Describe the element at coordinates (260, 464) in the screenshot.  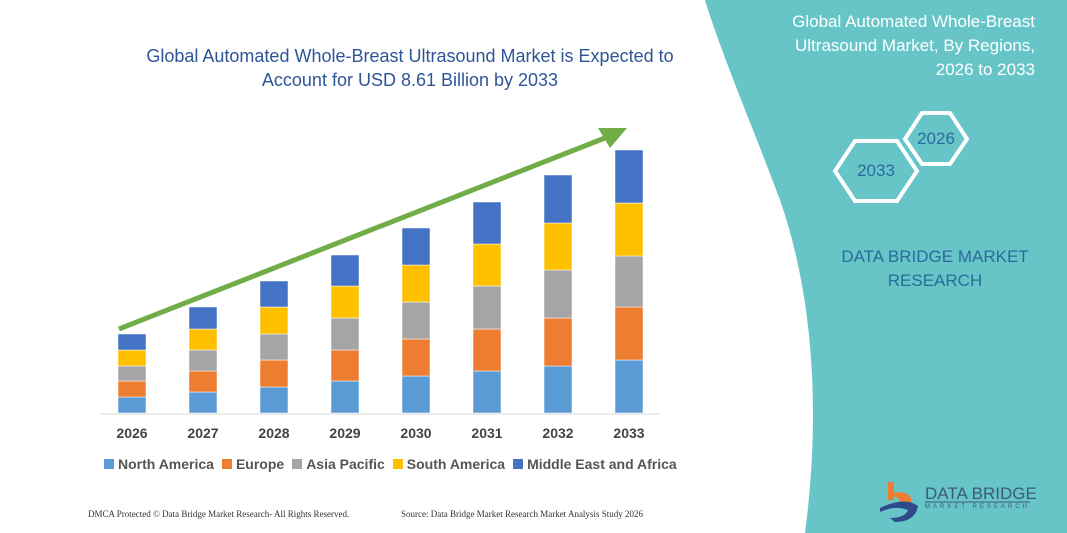
I see `legend-label: Europe` at that location.